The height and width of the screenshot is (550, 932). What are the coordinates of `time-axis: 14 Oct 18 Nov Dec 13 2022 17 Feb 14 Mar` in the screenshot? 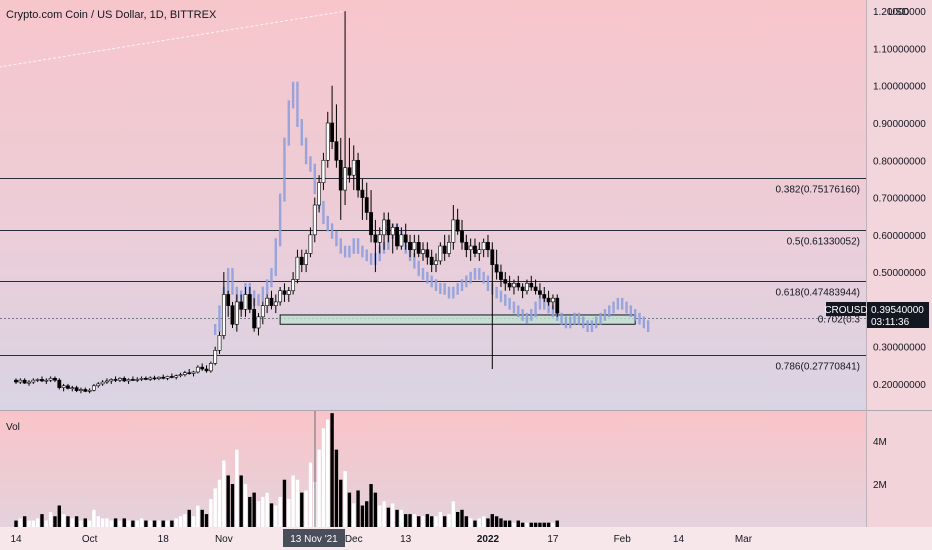 It's located at (381, 539).